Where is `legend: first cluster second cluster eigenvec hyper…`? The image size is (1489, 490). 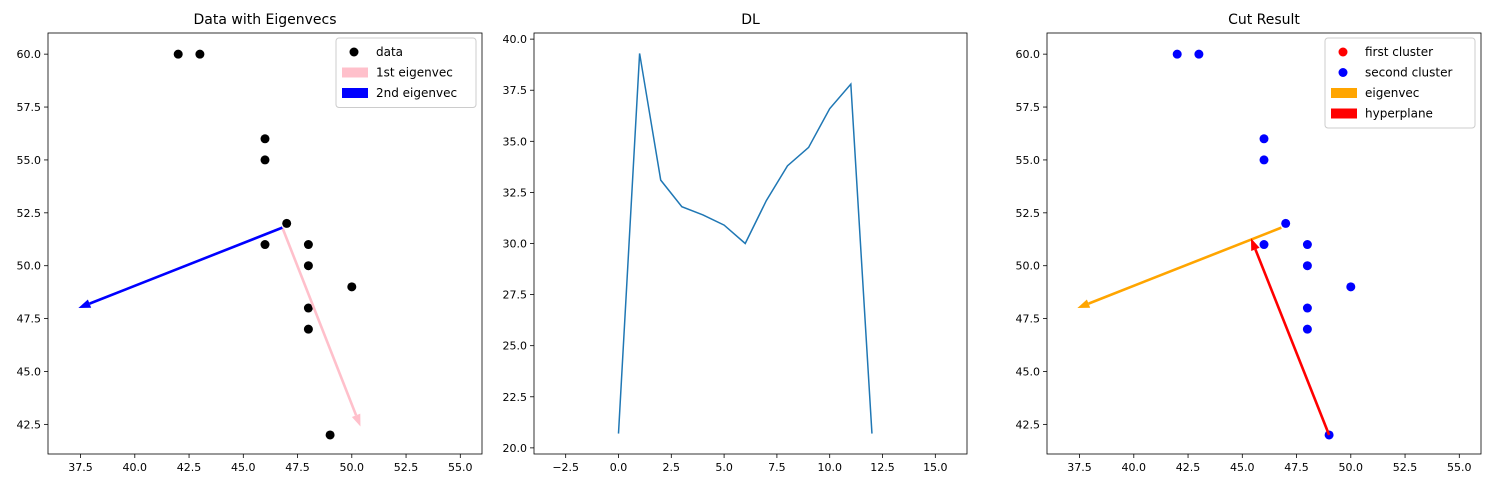 legend: first cluster second cluster eigenvec hyper… is located at coordinates (1400, 83).